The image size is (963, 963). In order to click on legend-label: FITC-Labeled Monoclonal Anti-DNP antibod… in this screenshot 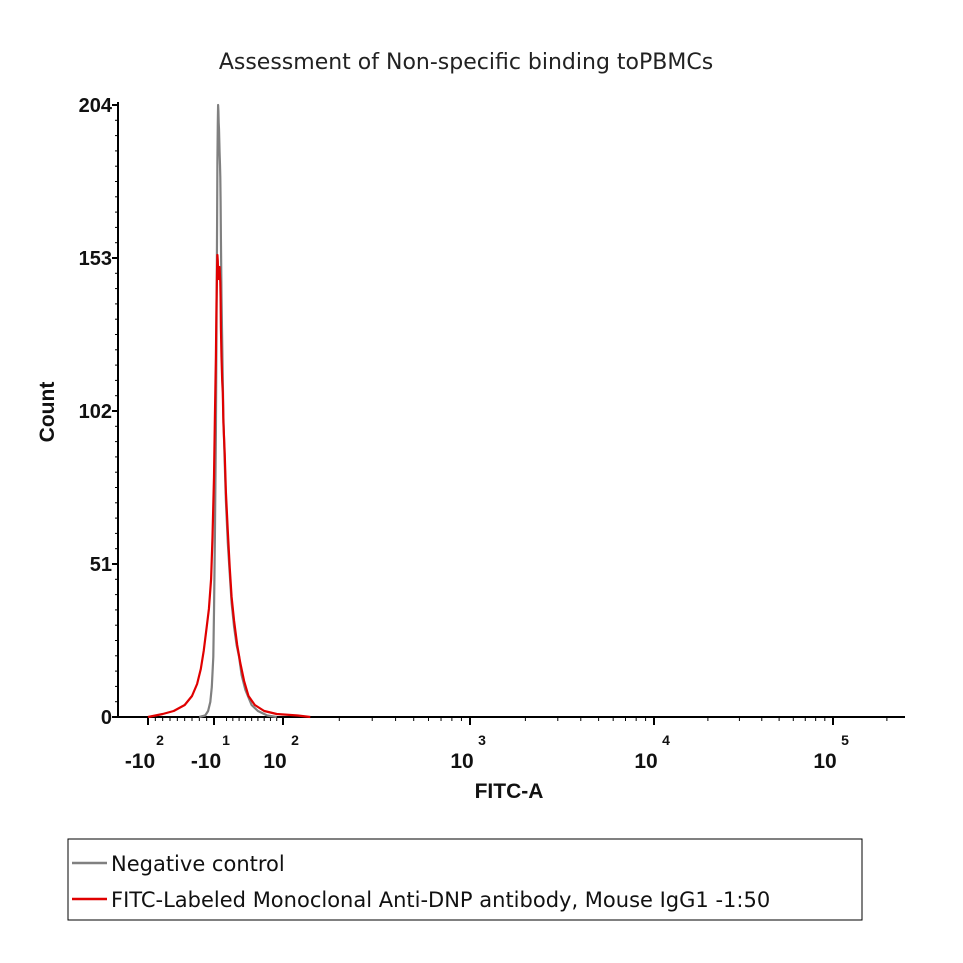, I will do `click(440, 900)`.